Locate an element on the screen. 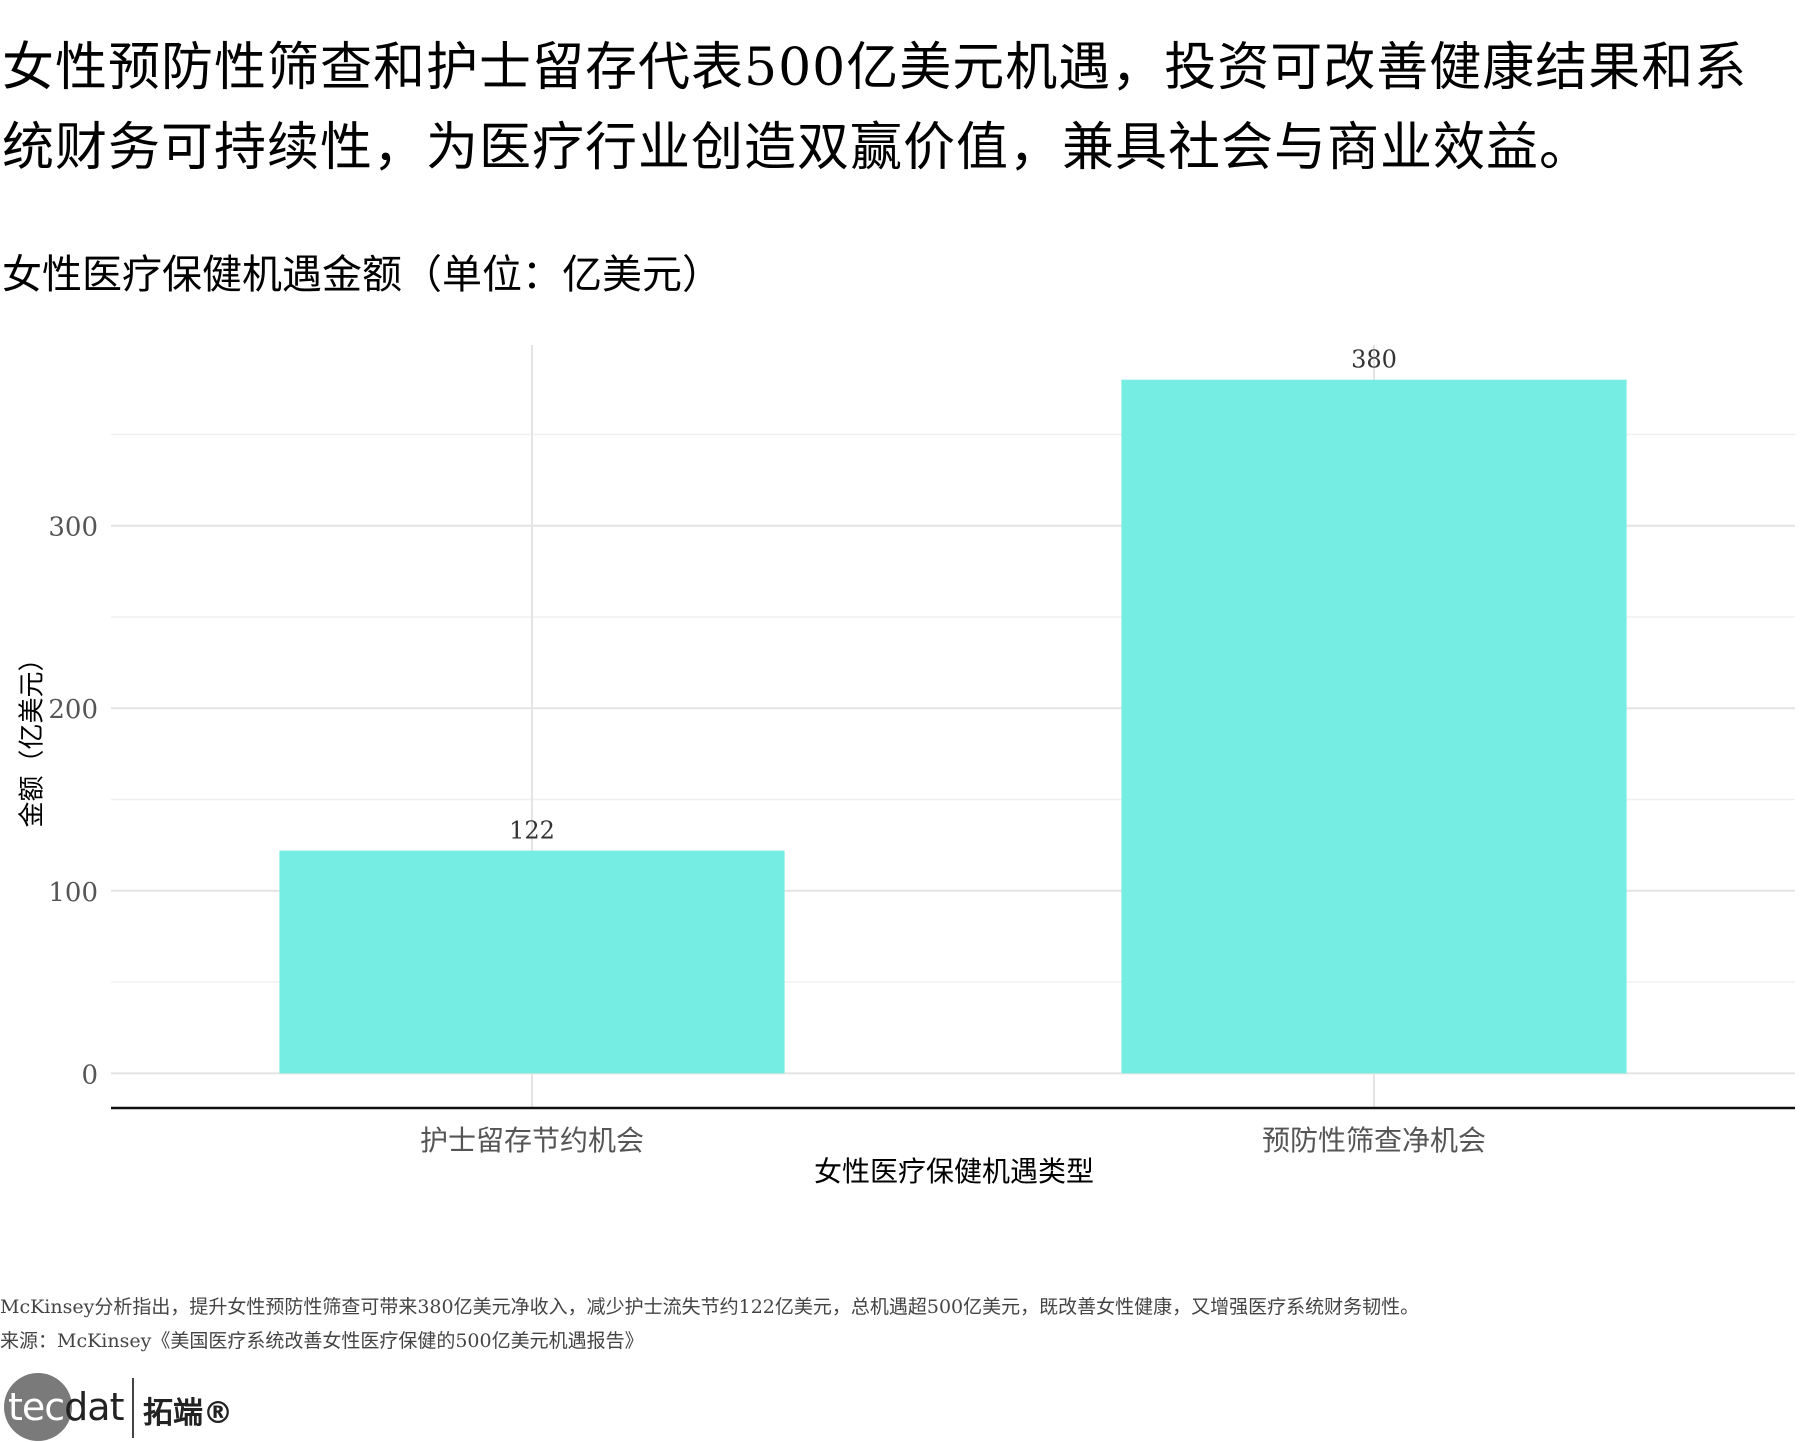 This screenshot has width=1800, height=1442. logo-divider is located at coordinates (133, 1408).